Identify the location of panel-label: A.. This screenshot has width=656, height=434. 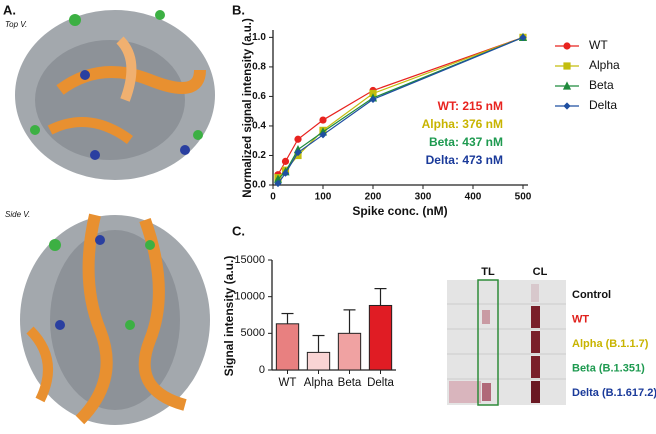
(9, 9).